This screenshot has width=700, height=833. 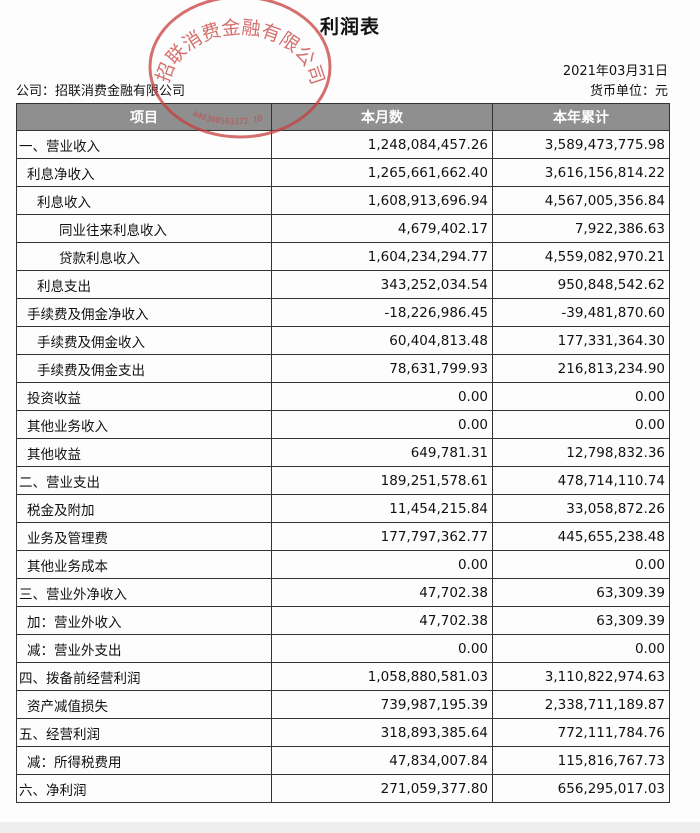 I want to click on row-item: 其他业务收入, so click(x=144, y=424).